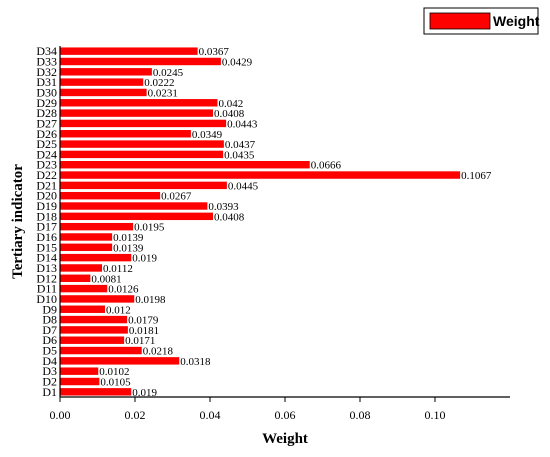 The width and height of the screenshot is (550, 457). Describe the element at coordinates (118, 310) in the screenshot. I see `data-label-d9: 0.012` at that location.